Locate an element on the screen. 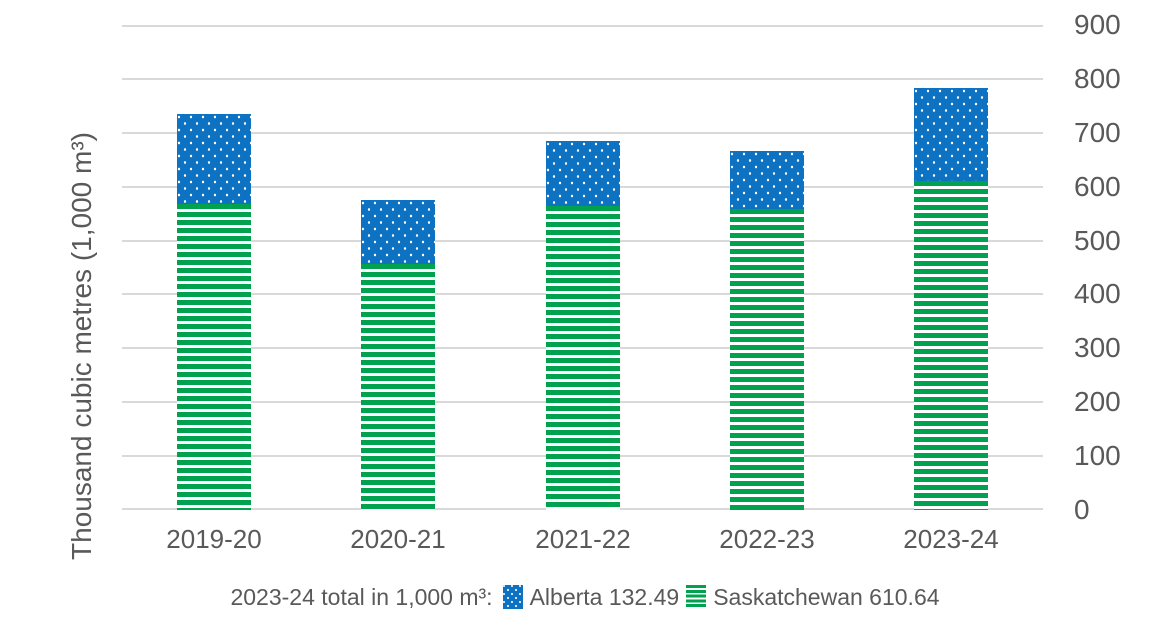 Image resolution: width=1170 pixels, height=628 pixels. x-axis-tick-label: 2022-23 is located at coordinates (767, 539).